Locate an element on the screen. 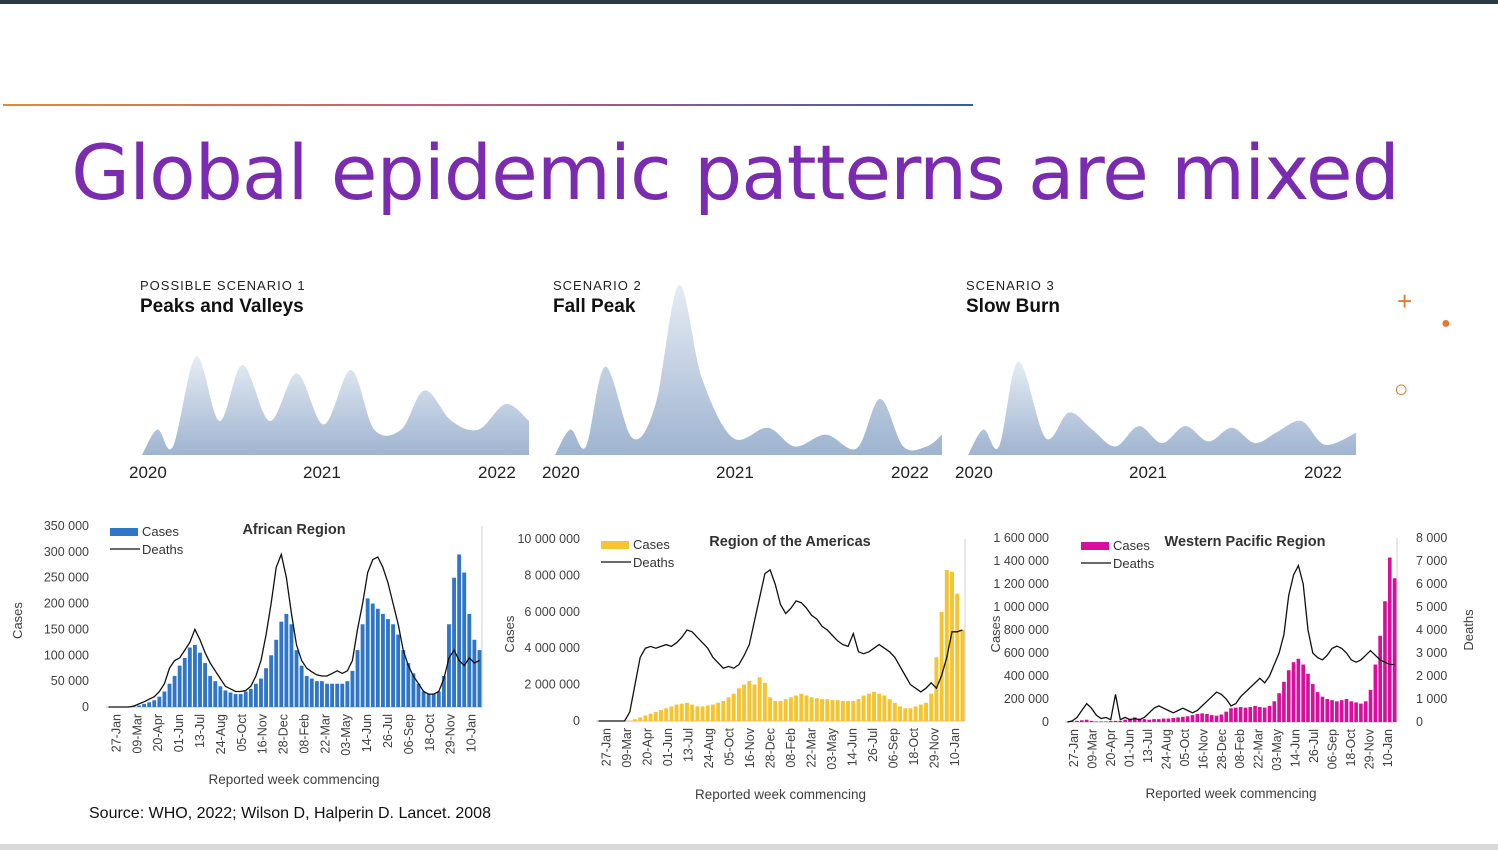 The image size is (1498, 850). bottom-border is located at coordinates (749, 847).